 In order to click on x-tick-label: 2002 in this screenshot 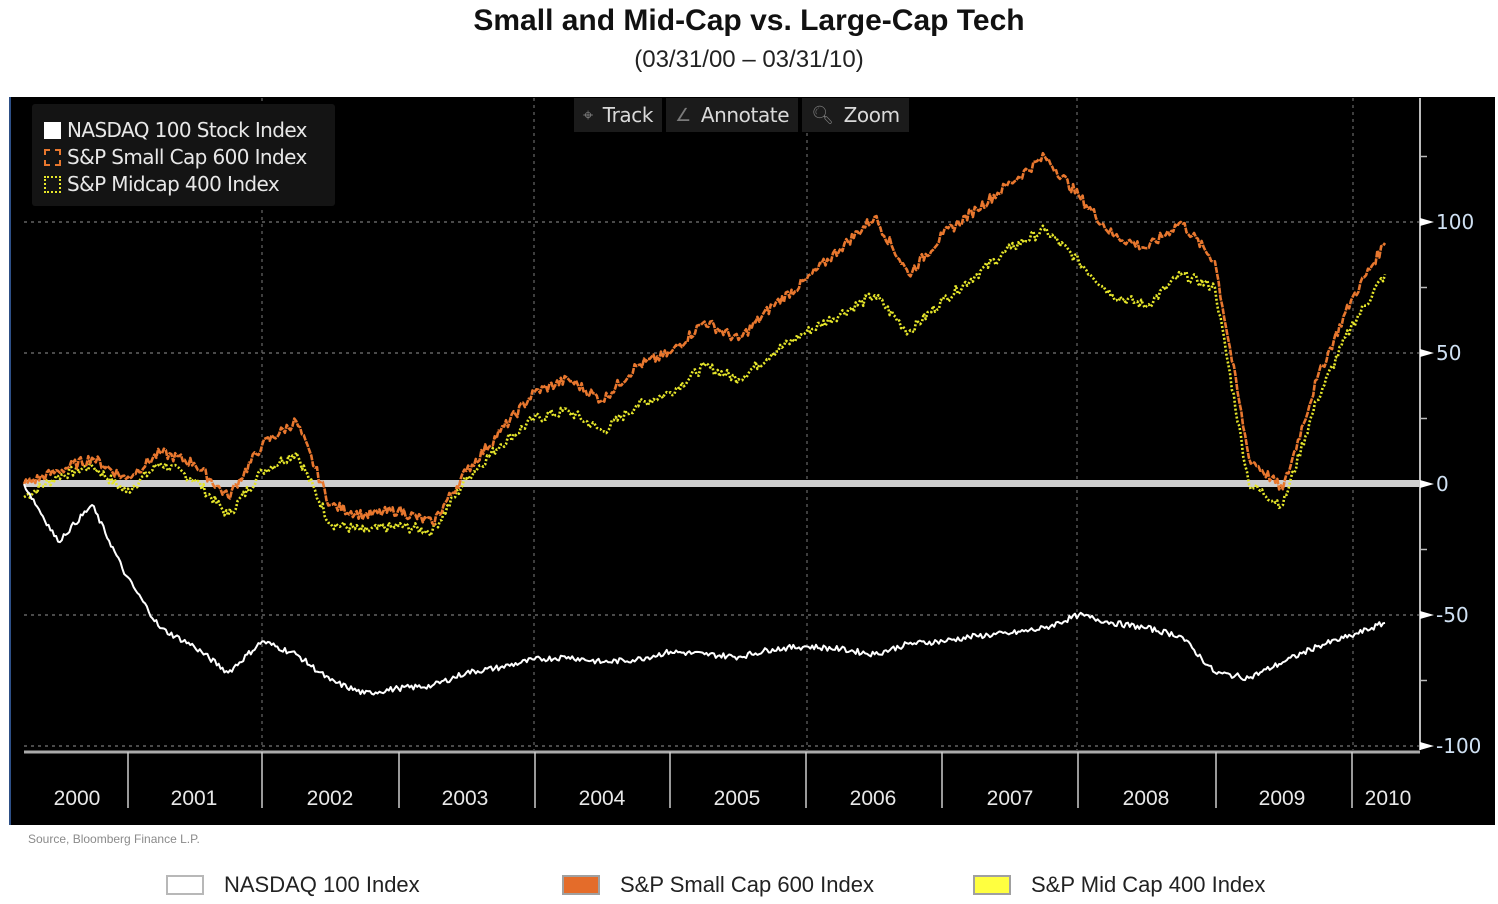, I will do `click(330, 798)`.